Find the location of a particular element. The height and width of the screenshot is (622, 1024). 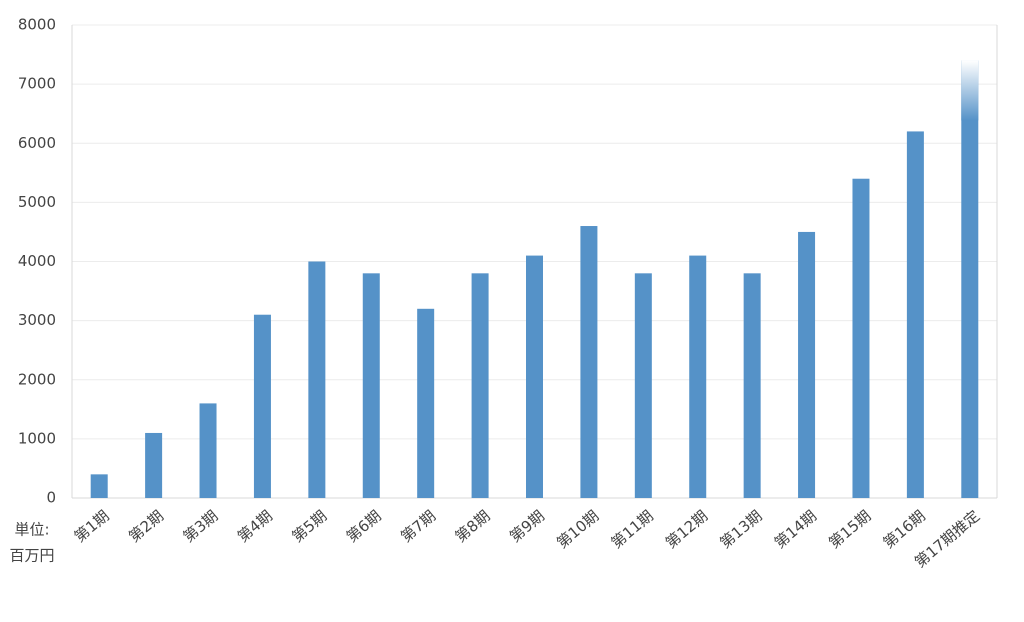

x-tick-label: 第4期 is located at coordinates (255, 526).